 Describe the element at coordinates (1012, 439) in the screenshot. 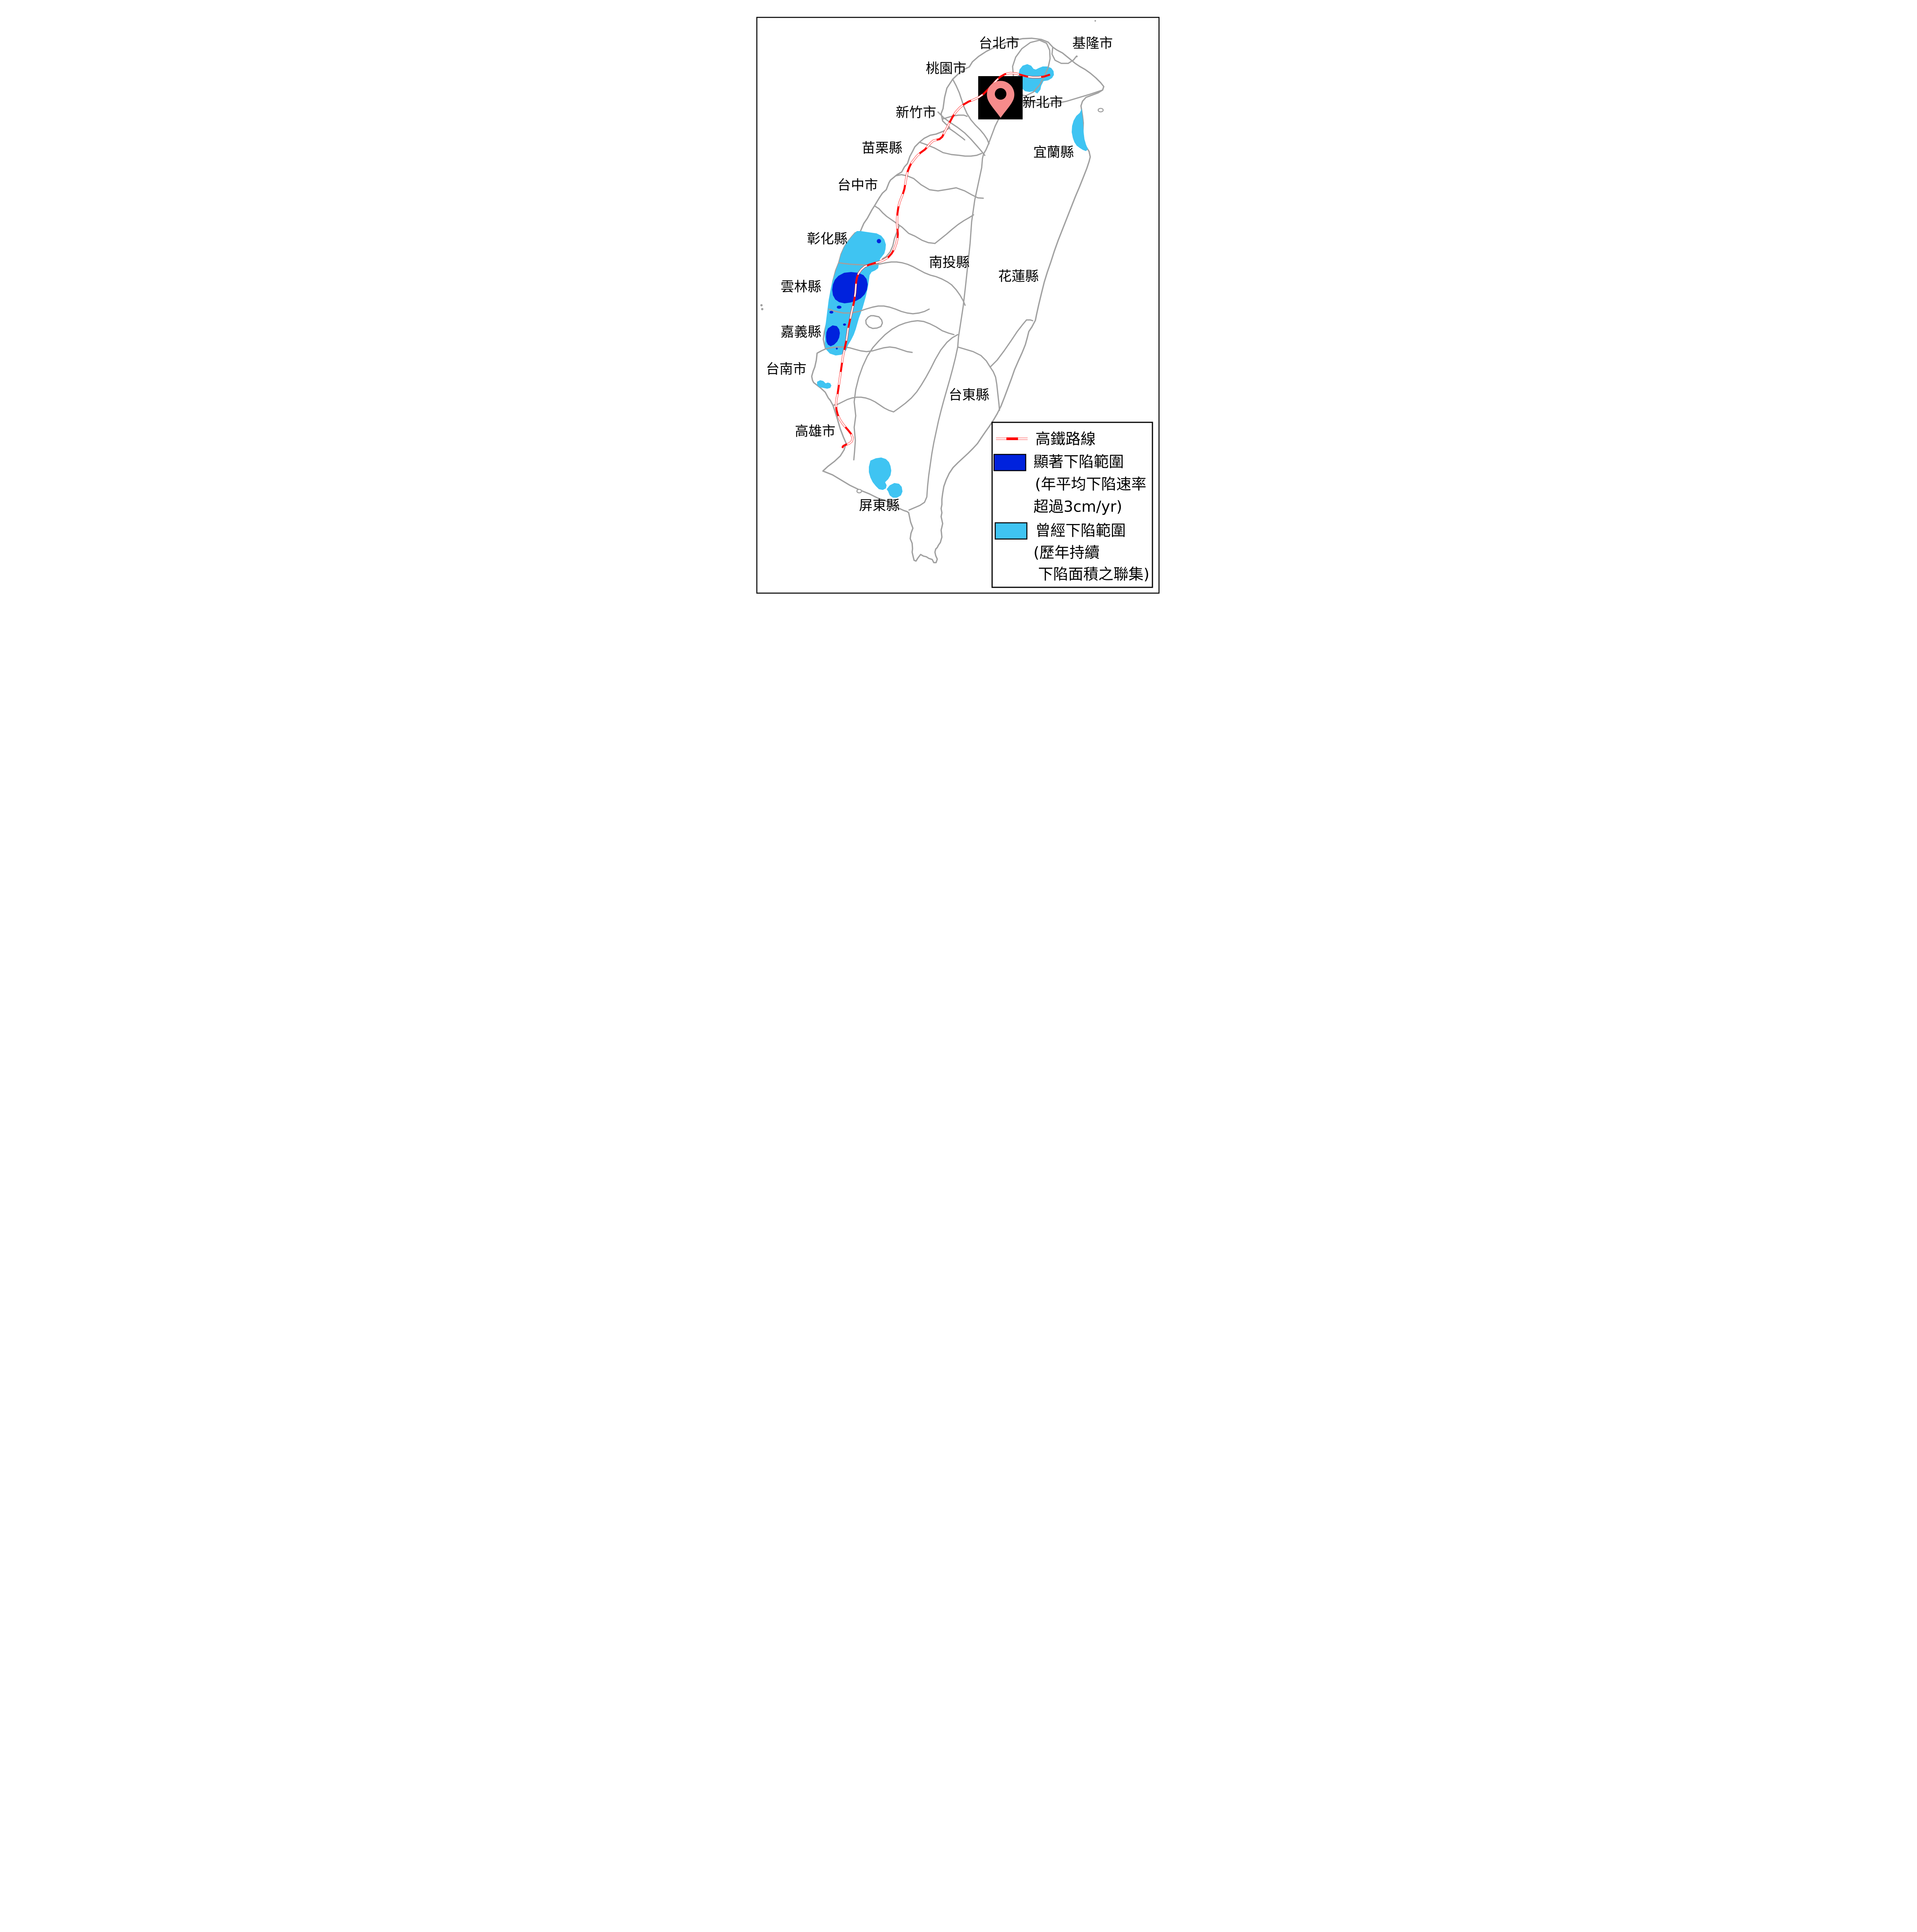

I see `hsr-line-symbol` at that location.